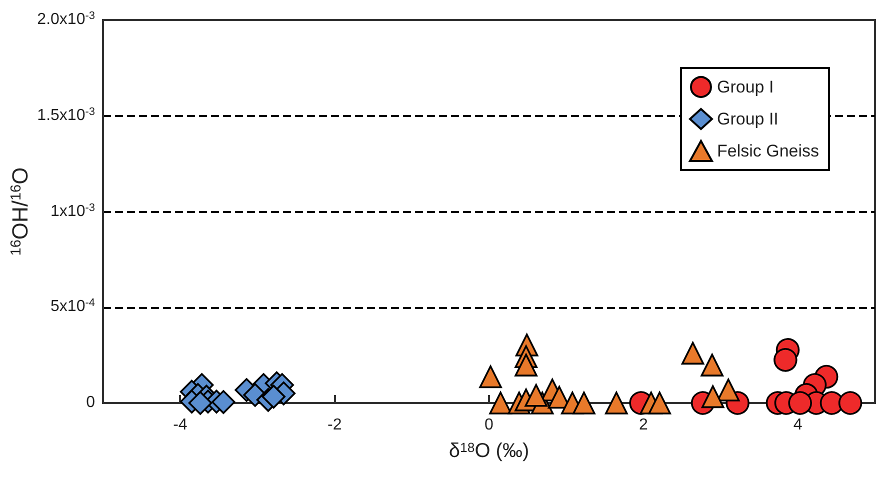  Describe the element at coordinates (745, 87) in the screenshot. I see `legend-label: Group I` at that location.